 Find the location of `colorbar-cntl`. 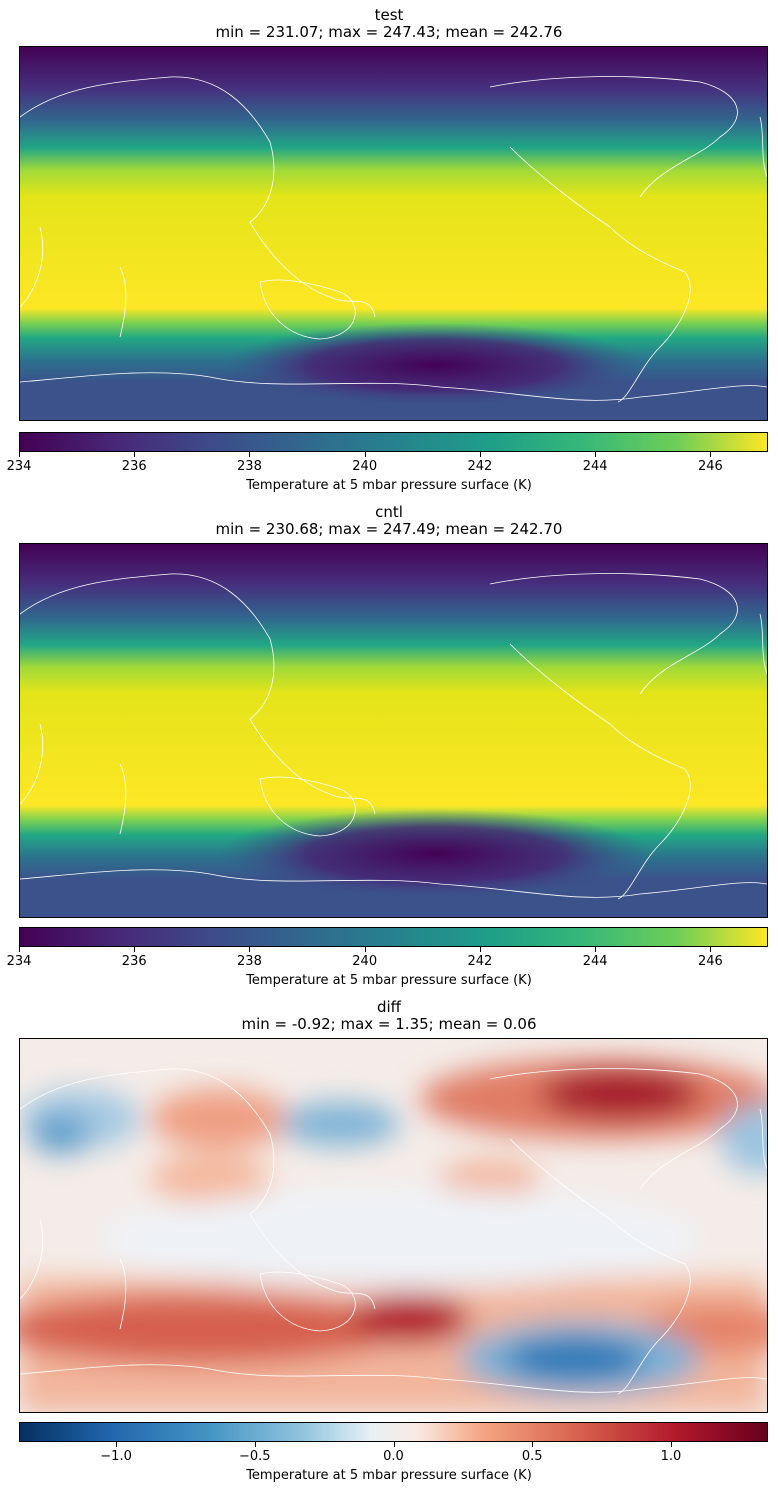

colorbar-cntl is located at coordinates (393, 937).